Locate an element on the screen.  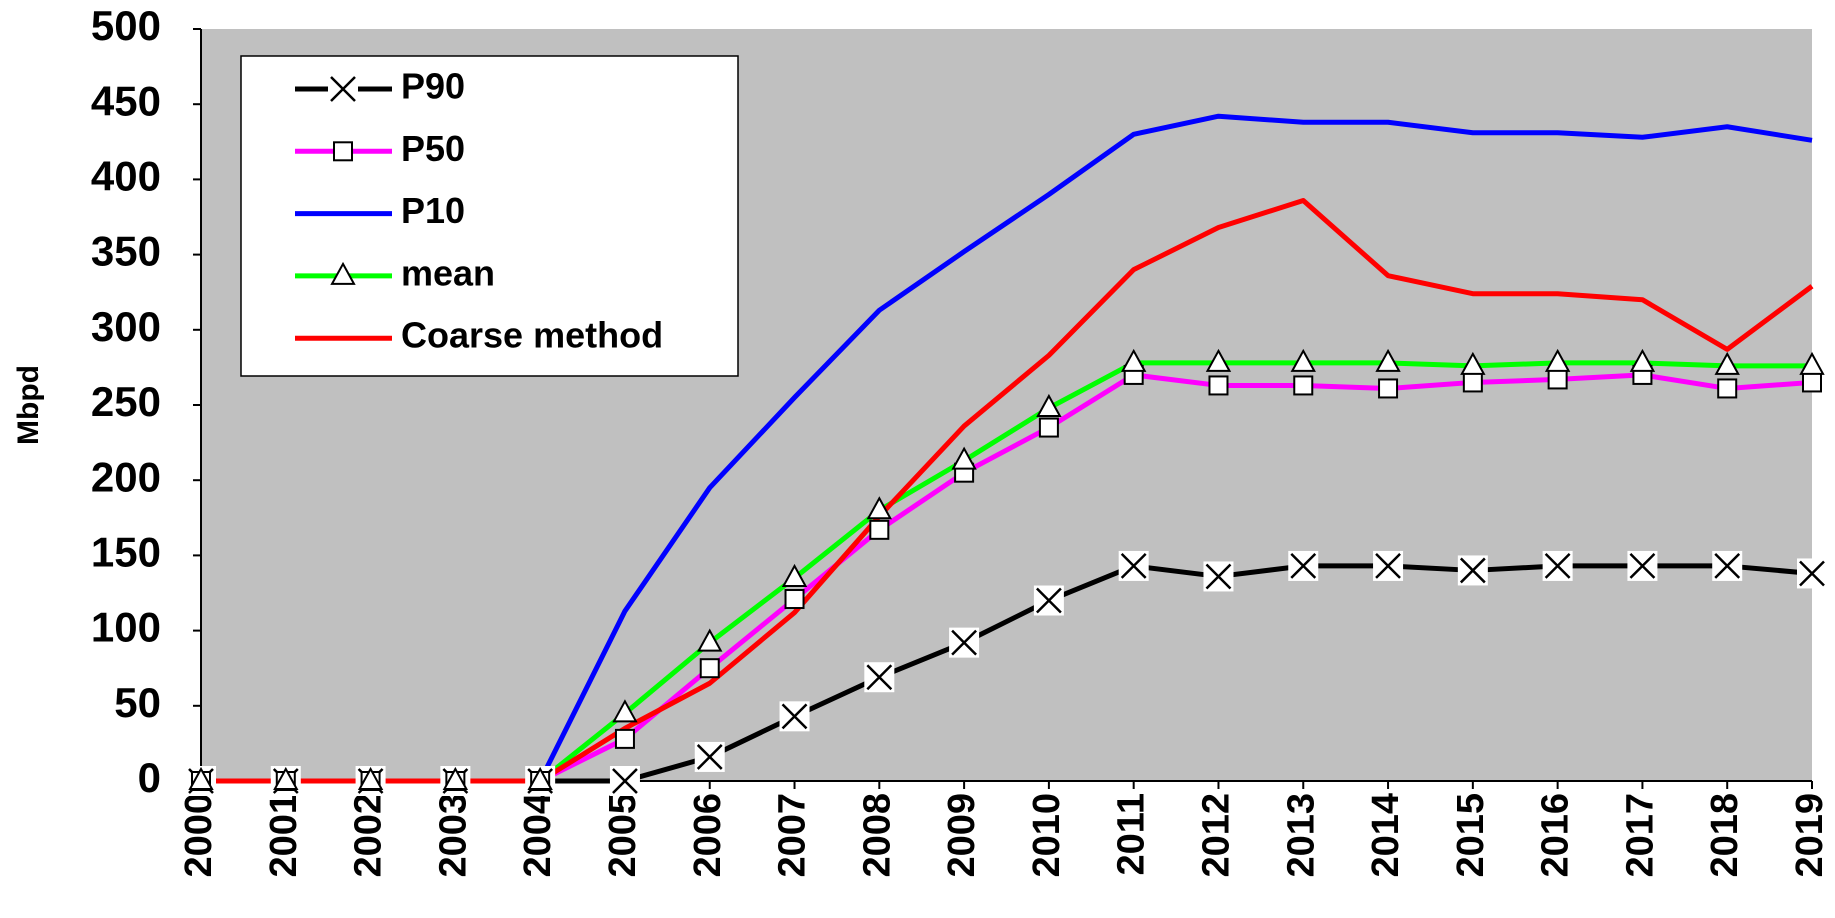
y-tick-label: 250 is located at coordinates (126, 401).